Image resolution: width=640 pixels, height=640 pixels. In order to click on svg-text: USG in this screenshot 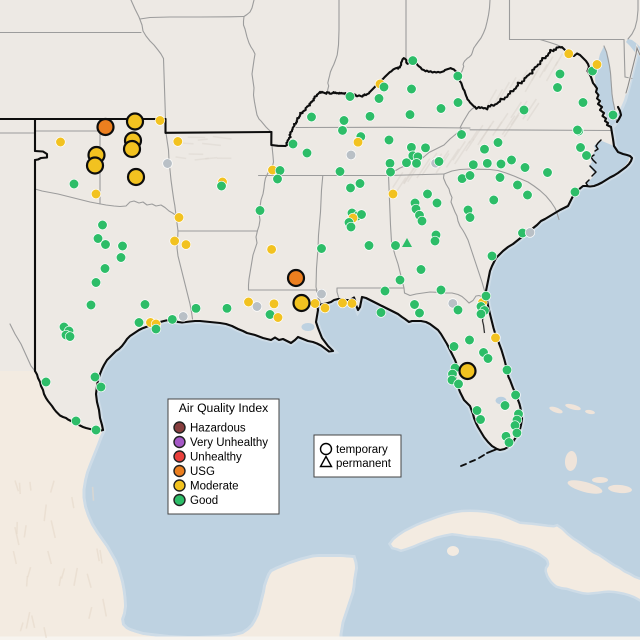, I will do `click(202, 472)`.